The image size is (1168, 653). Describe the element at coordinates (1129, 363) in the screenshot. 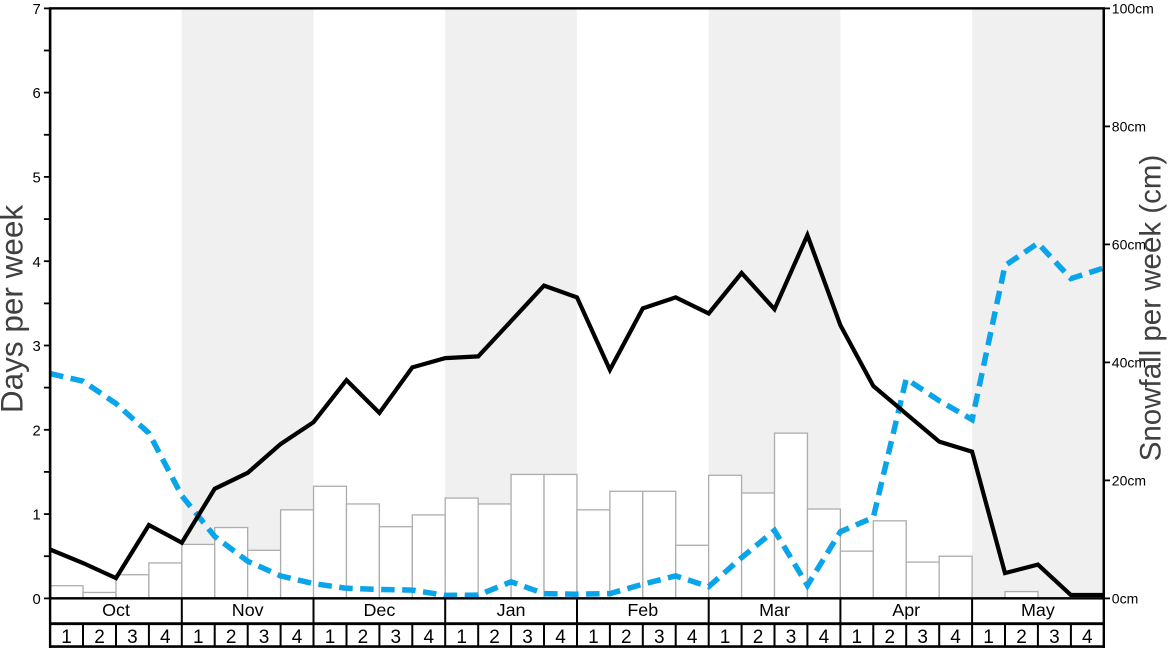

I see `svg-text: 40cm` at that location.